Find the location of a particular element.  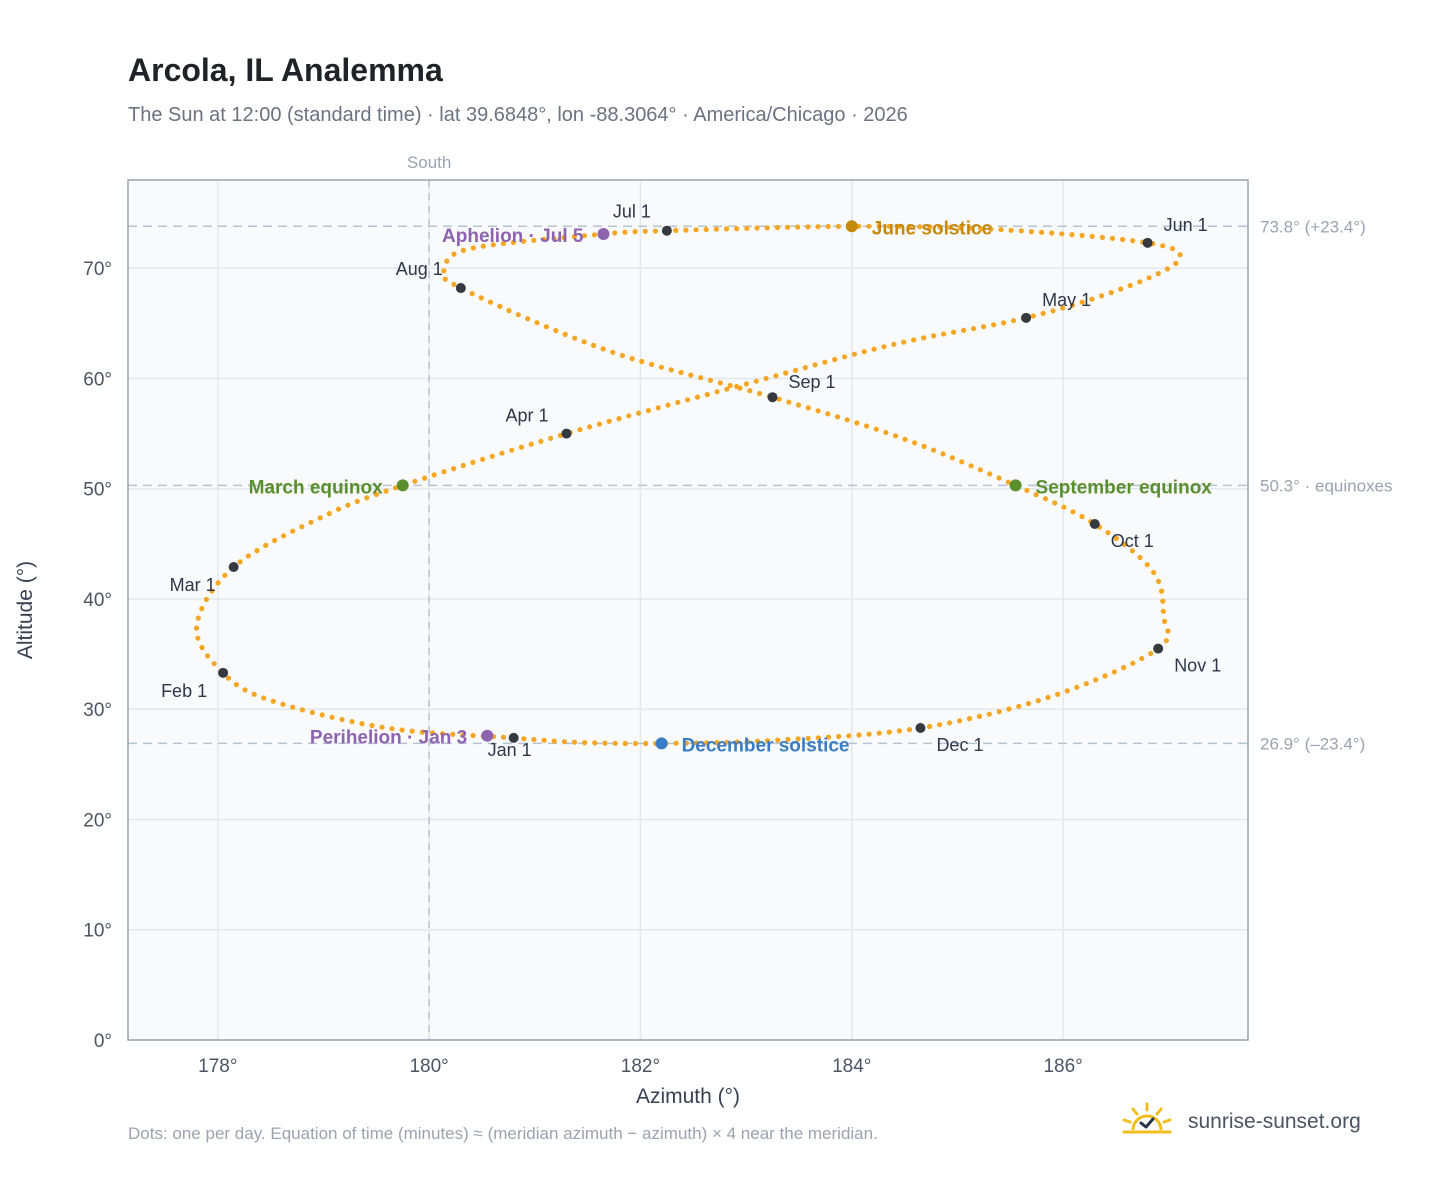

month-label: Jan 1 is located at coordinates (510, 750).